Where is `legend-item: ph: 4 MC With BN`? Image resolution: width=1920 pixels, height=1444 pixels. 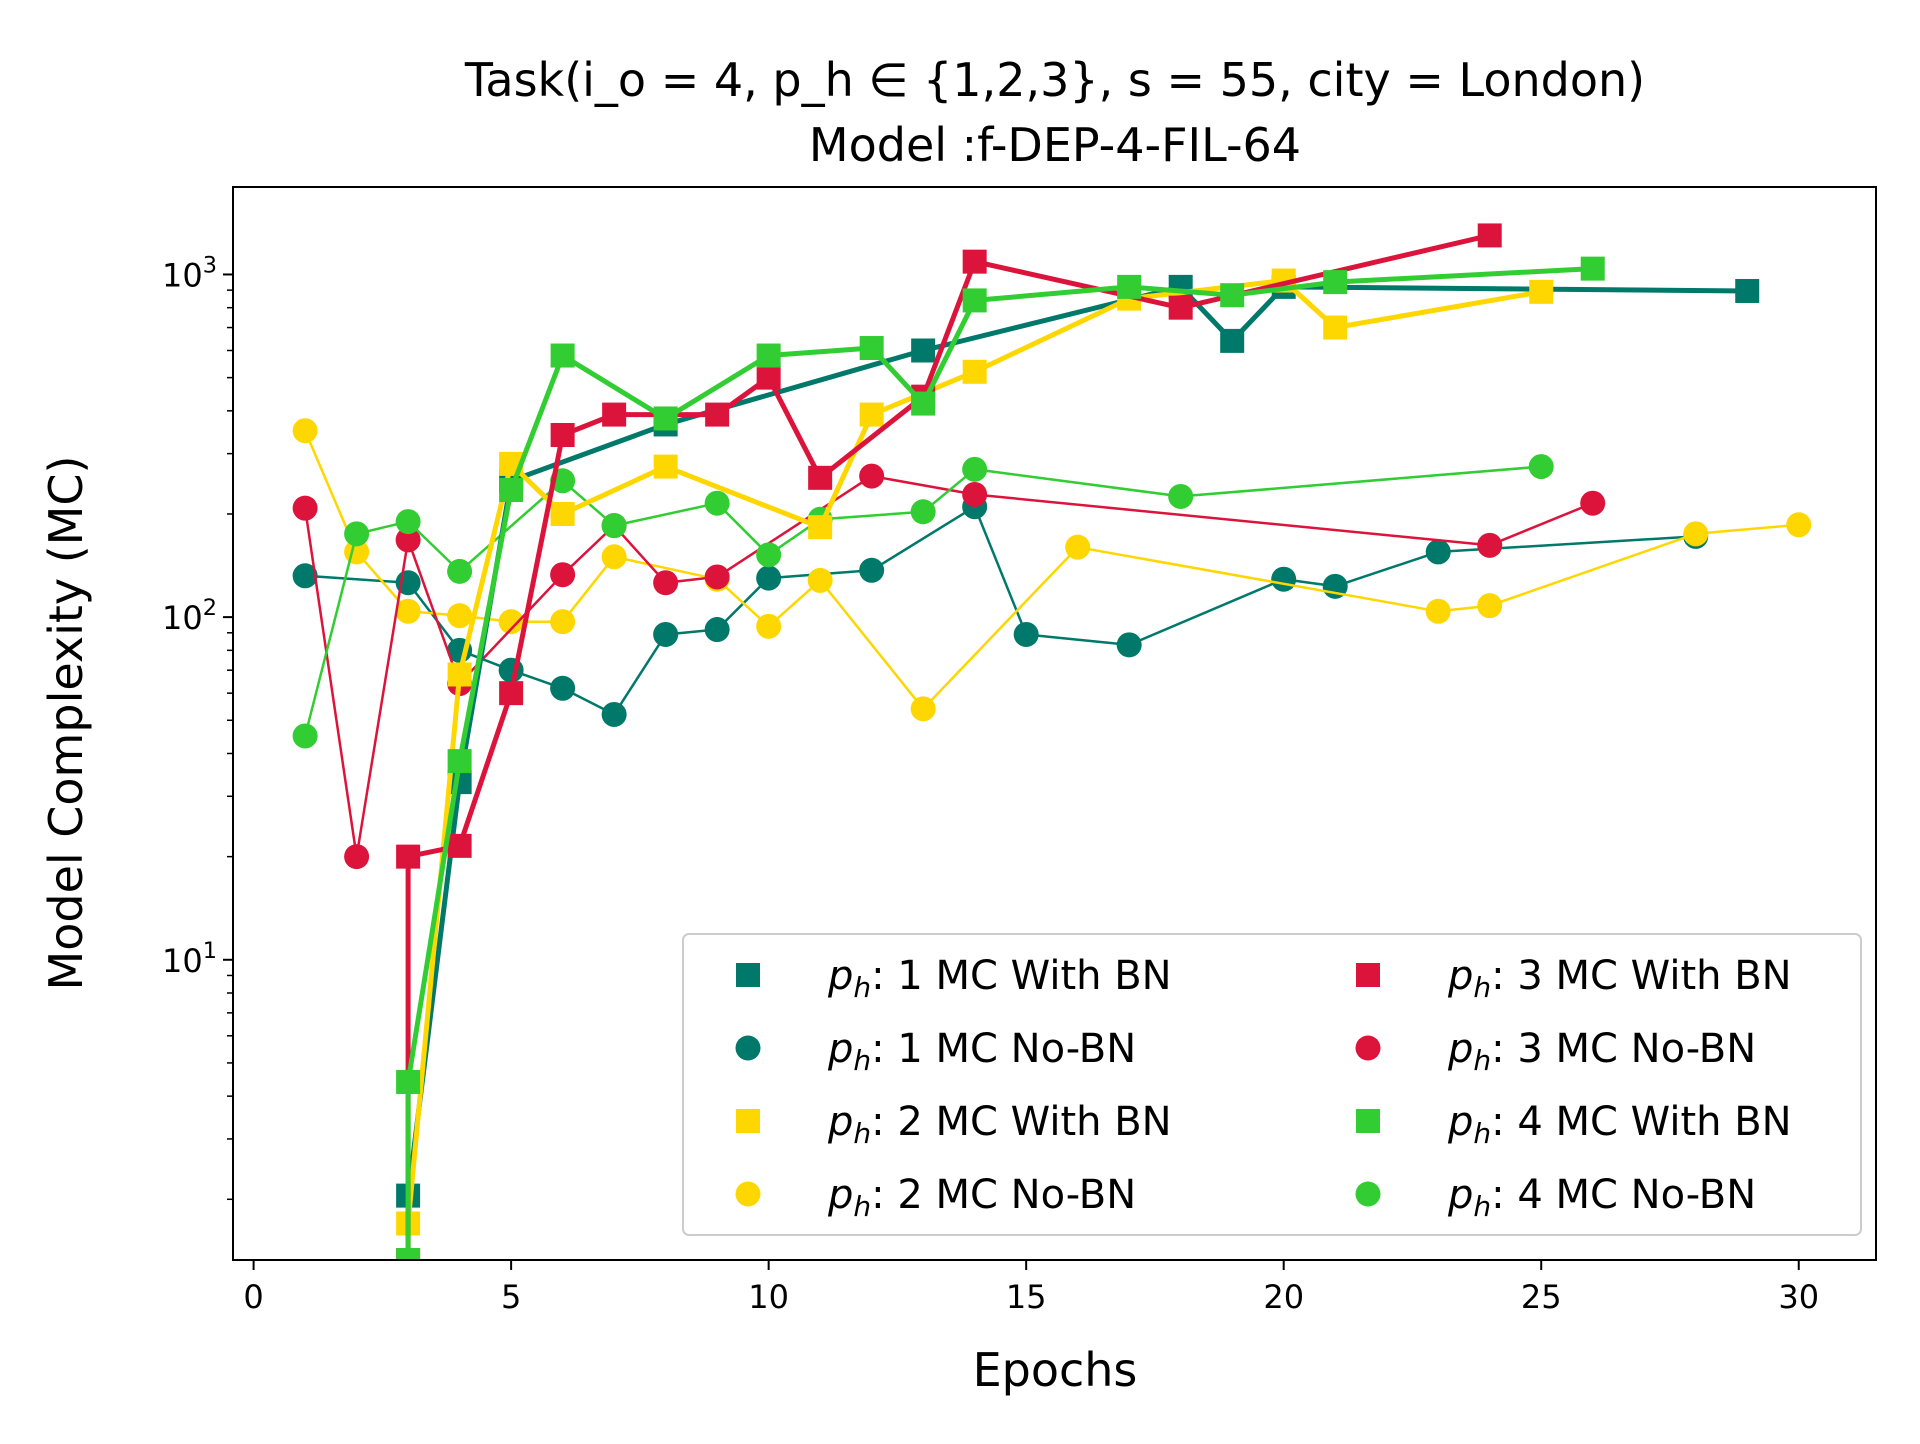 legend-item: ph: 4 MC With BN is located at coordinates (1574, 1124).